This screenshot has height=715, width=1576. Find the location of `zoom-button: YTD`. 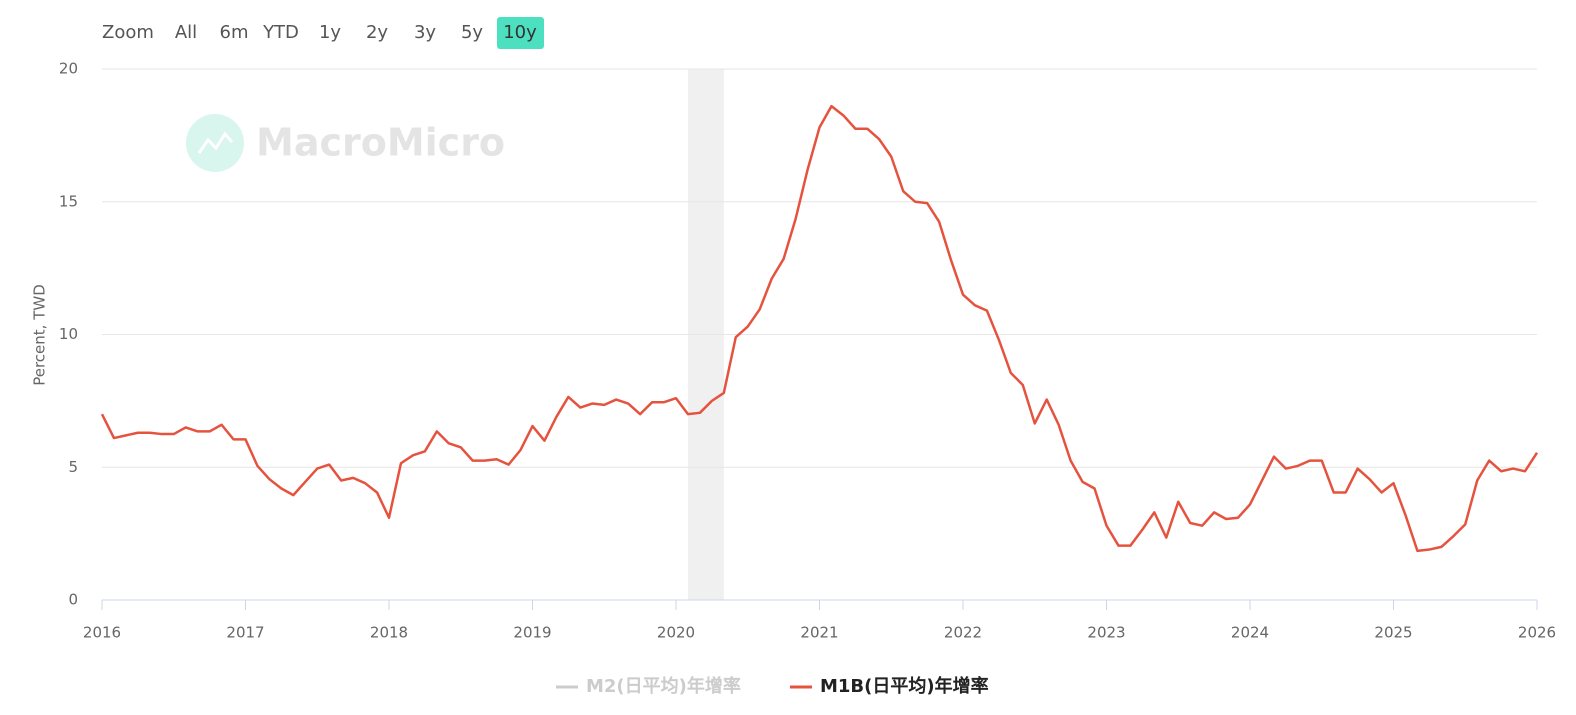

zoom-button: YTD is located at coordinates (280, 32).